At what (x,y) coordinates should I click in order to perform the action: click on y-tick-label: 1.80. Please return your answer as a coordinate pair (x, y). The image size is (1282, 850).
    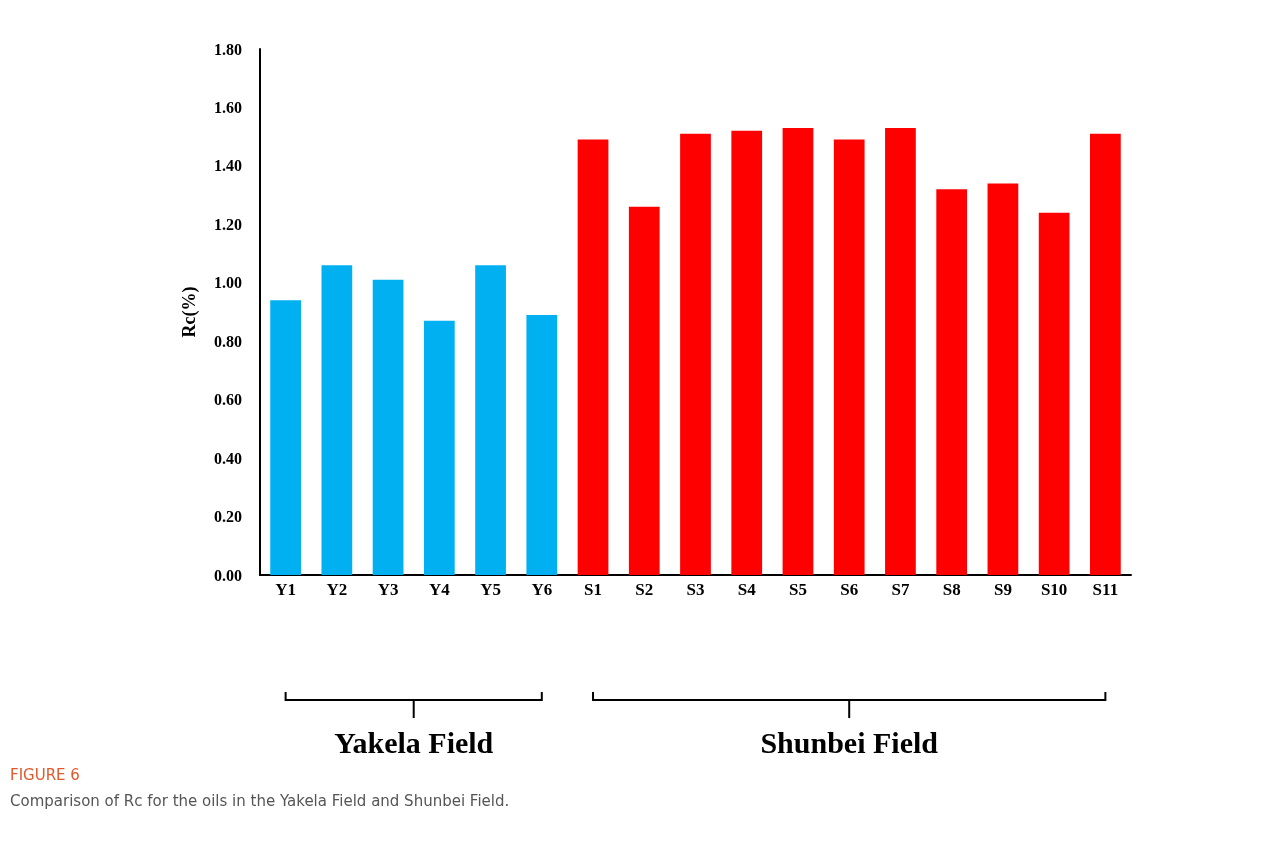
    Looking at the image, I should click on (228, 49).